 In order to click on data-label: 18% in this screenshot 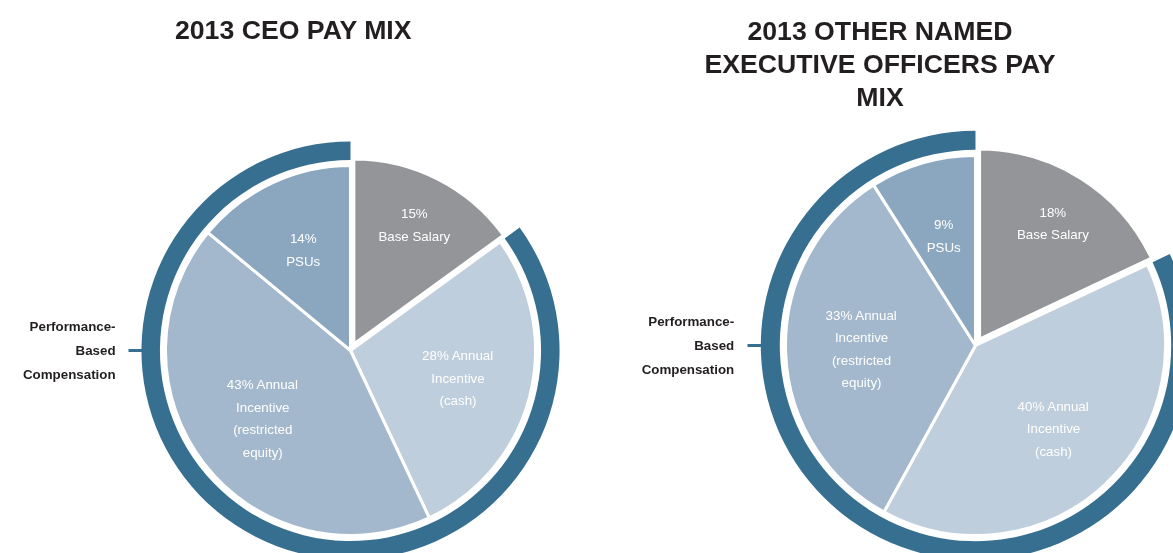, I will do `click(1053, 212)`.